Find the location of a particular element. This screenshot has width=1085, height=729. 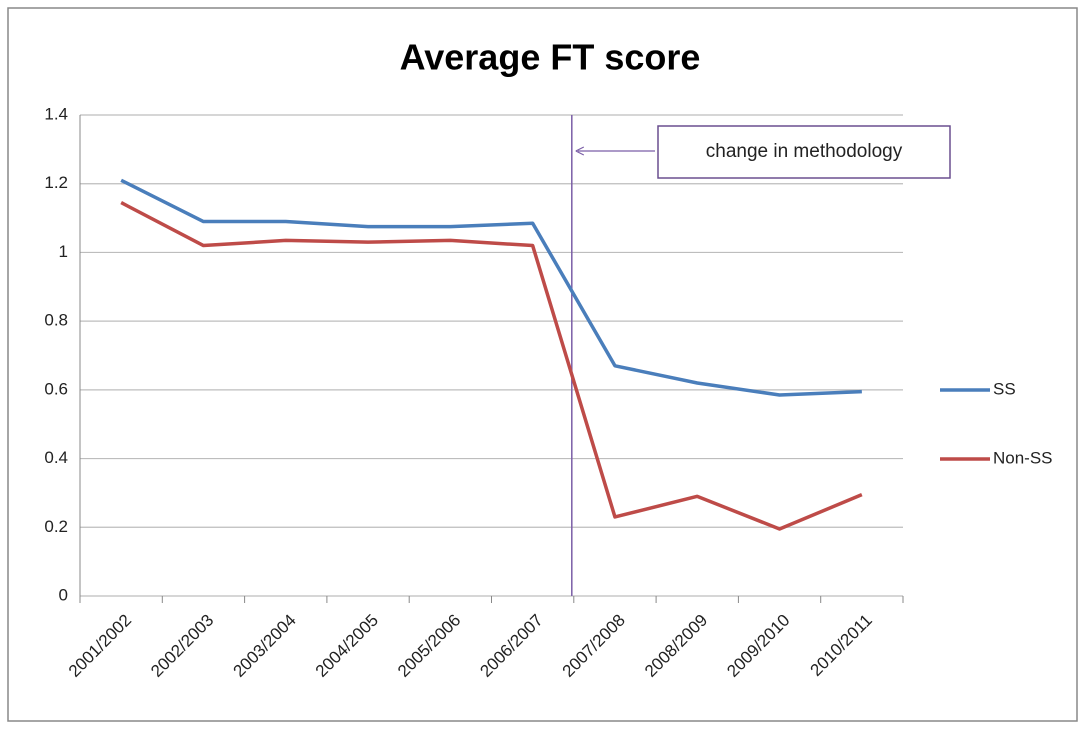

legend-label: SS is located at coordinates (1004, 388).